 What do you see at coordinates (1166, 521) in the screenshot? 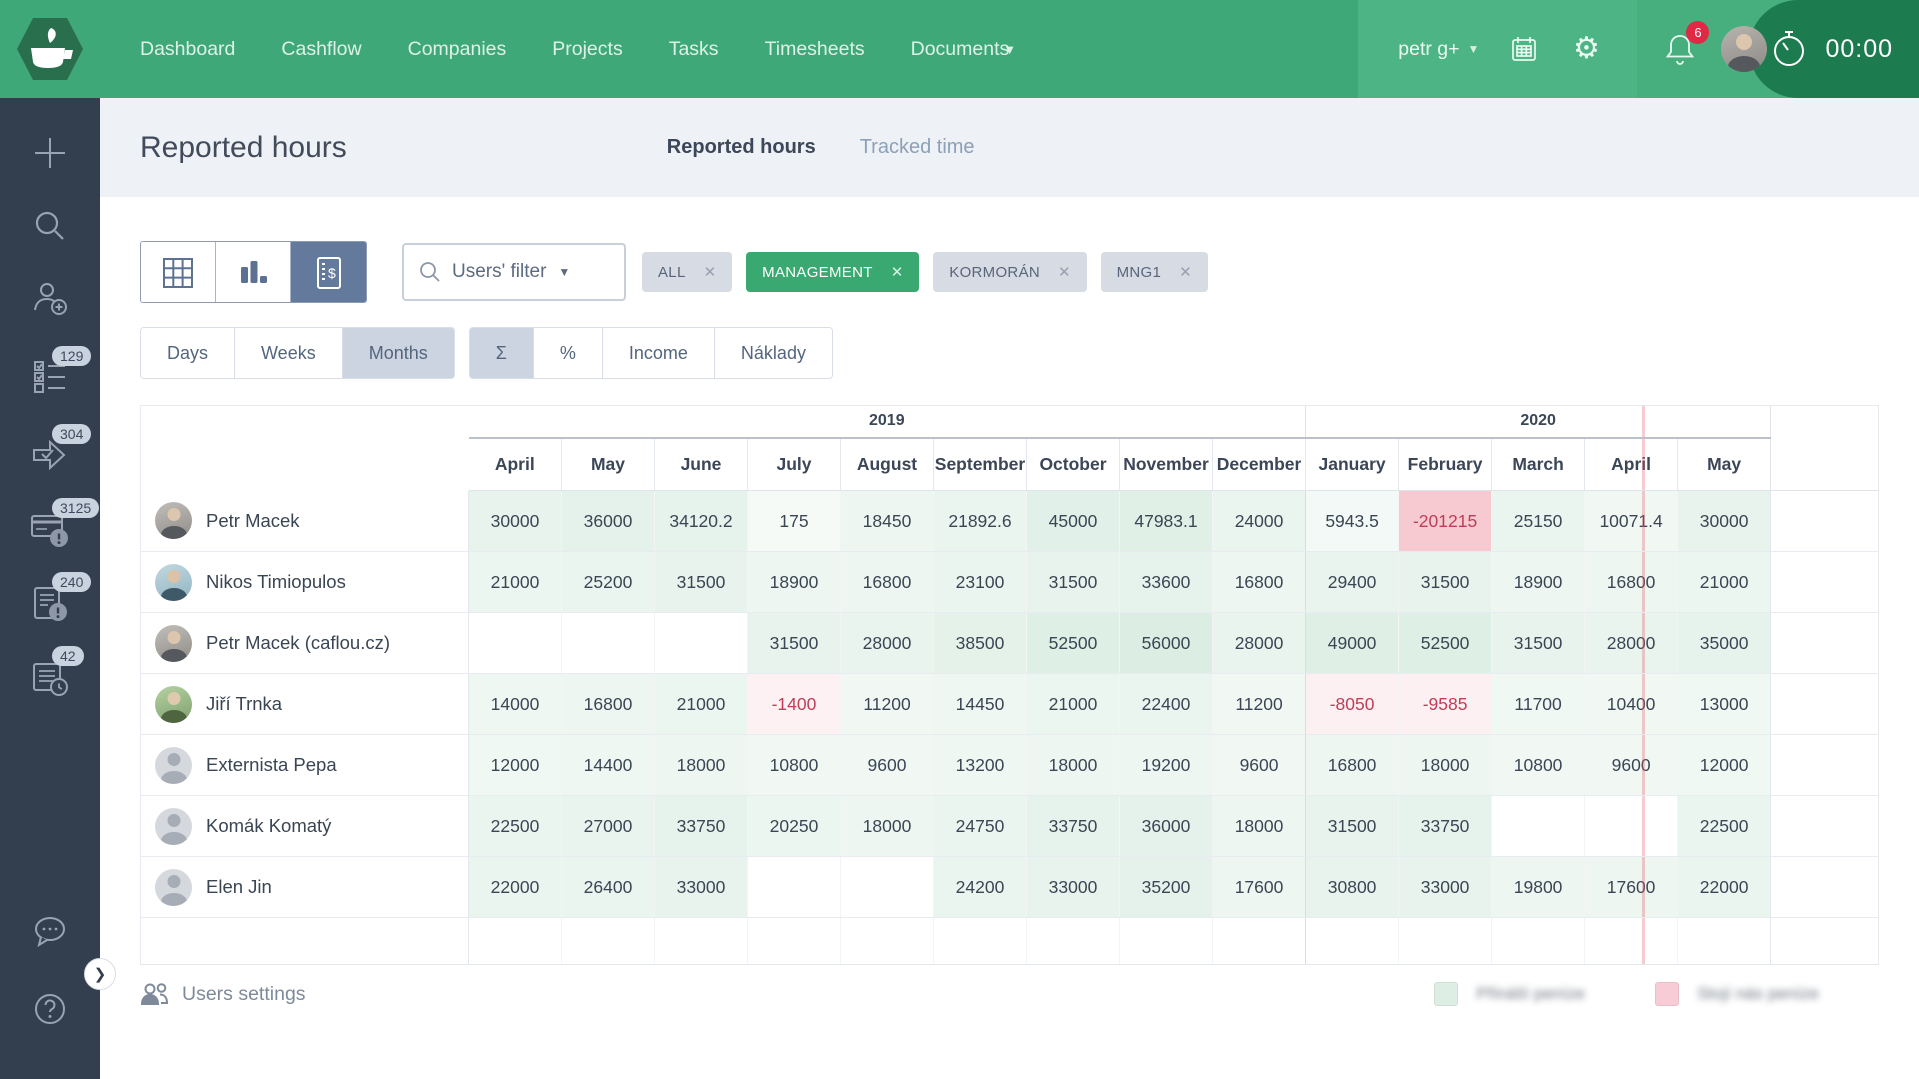
I see `value-cell: 47983.1` at bounding box center [1166, 521].